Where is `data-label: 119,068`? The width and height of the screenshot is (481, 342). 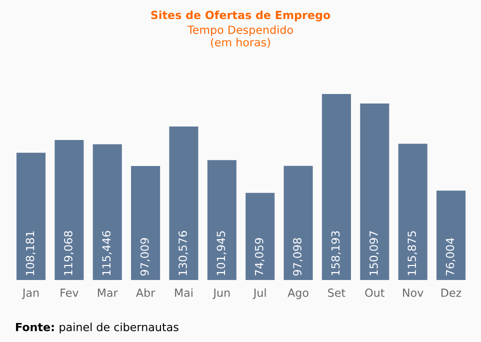
data-label: 119,068 is located at coordinates (69, 253).